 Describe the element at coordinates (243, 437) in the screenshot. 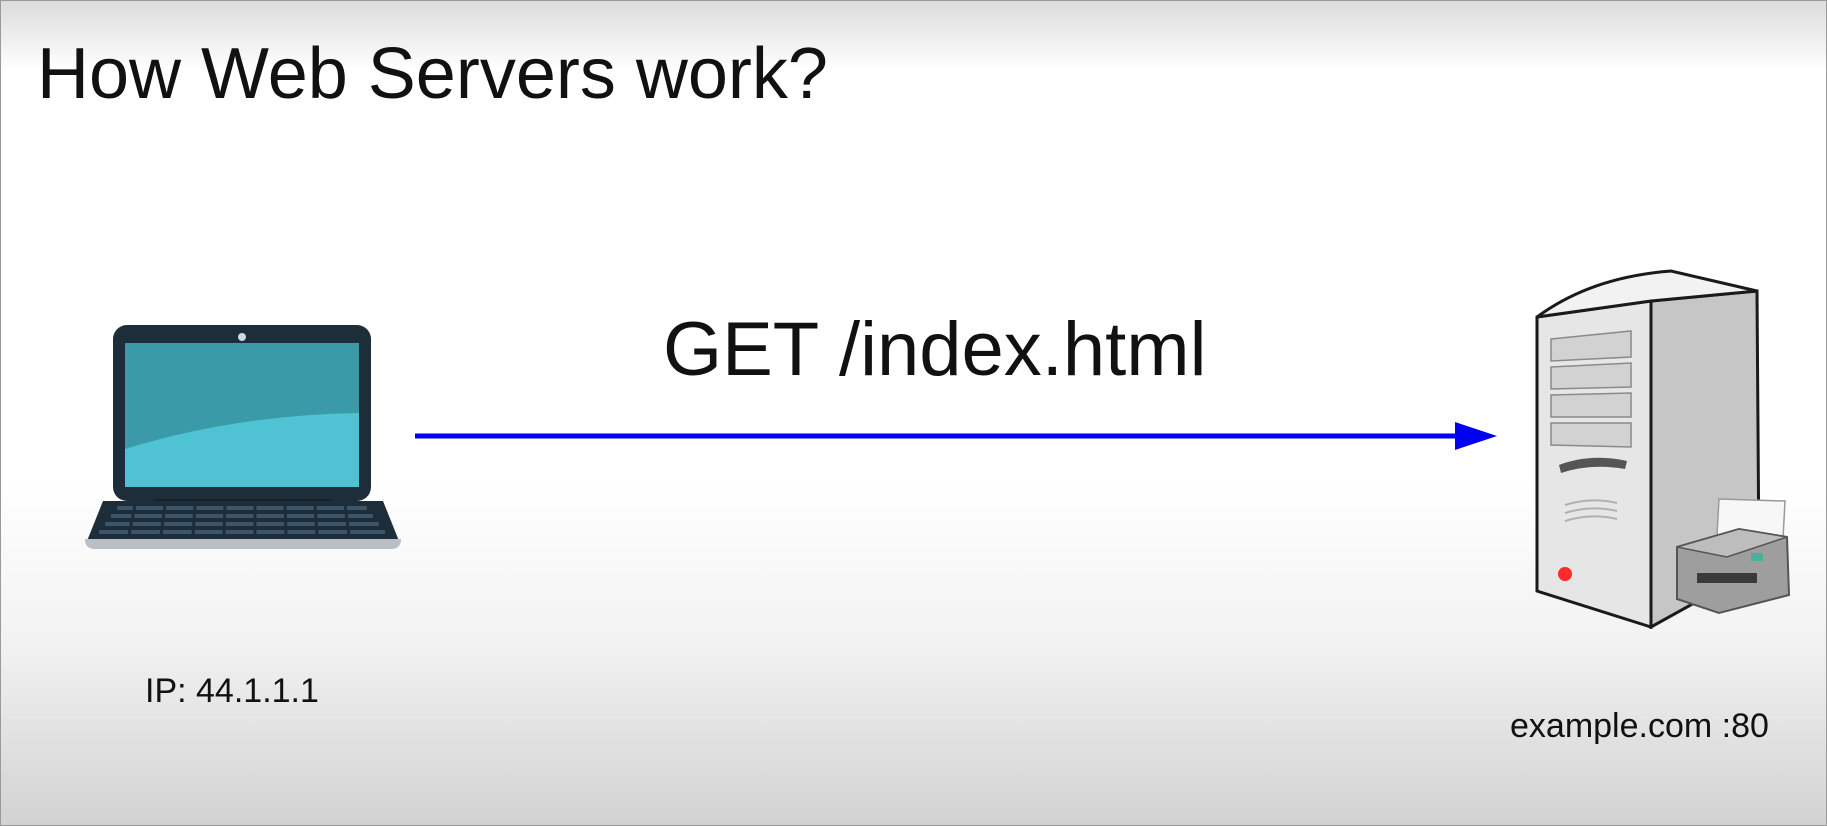

I see `laptop-icon` at that location.